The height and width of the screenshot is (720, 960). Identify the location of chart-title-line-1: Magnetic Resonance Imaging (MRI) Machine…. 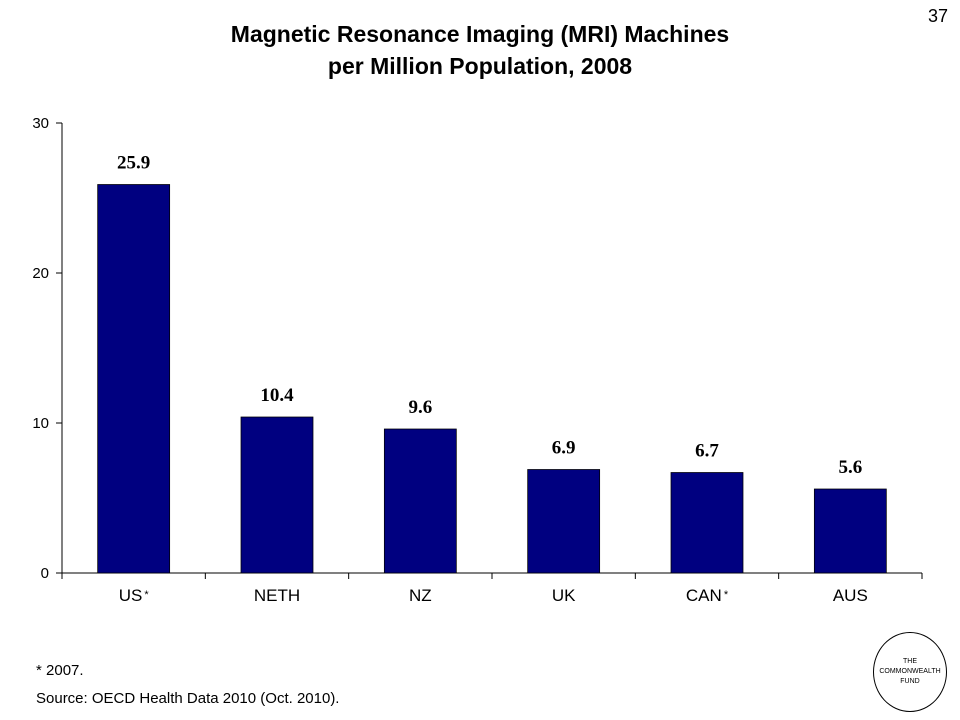
(480, 34).